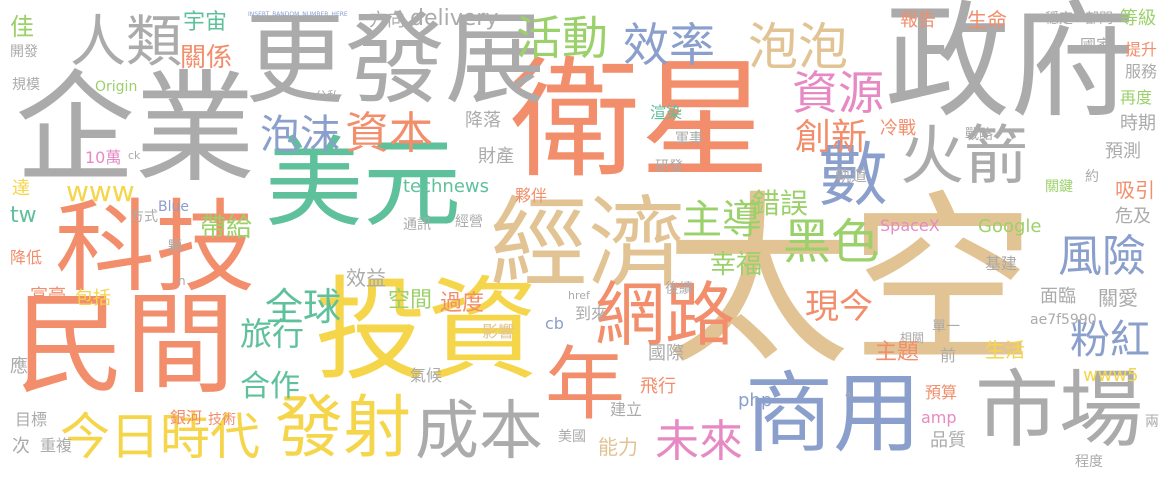 Image resolution: width=1175 pixels, height=482 pixels. Describe the element at coordinates (469, 222) in the screenshot. I see `word-經營: 經營` at that location.